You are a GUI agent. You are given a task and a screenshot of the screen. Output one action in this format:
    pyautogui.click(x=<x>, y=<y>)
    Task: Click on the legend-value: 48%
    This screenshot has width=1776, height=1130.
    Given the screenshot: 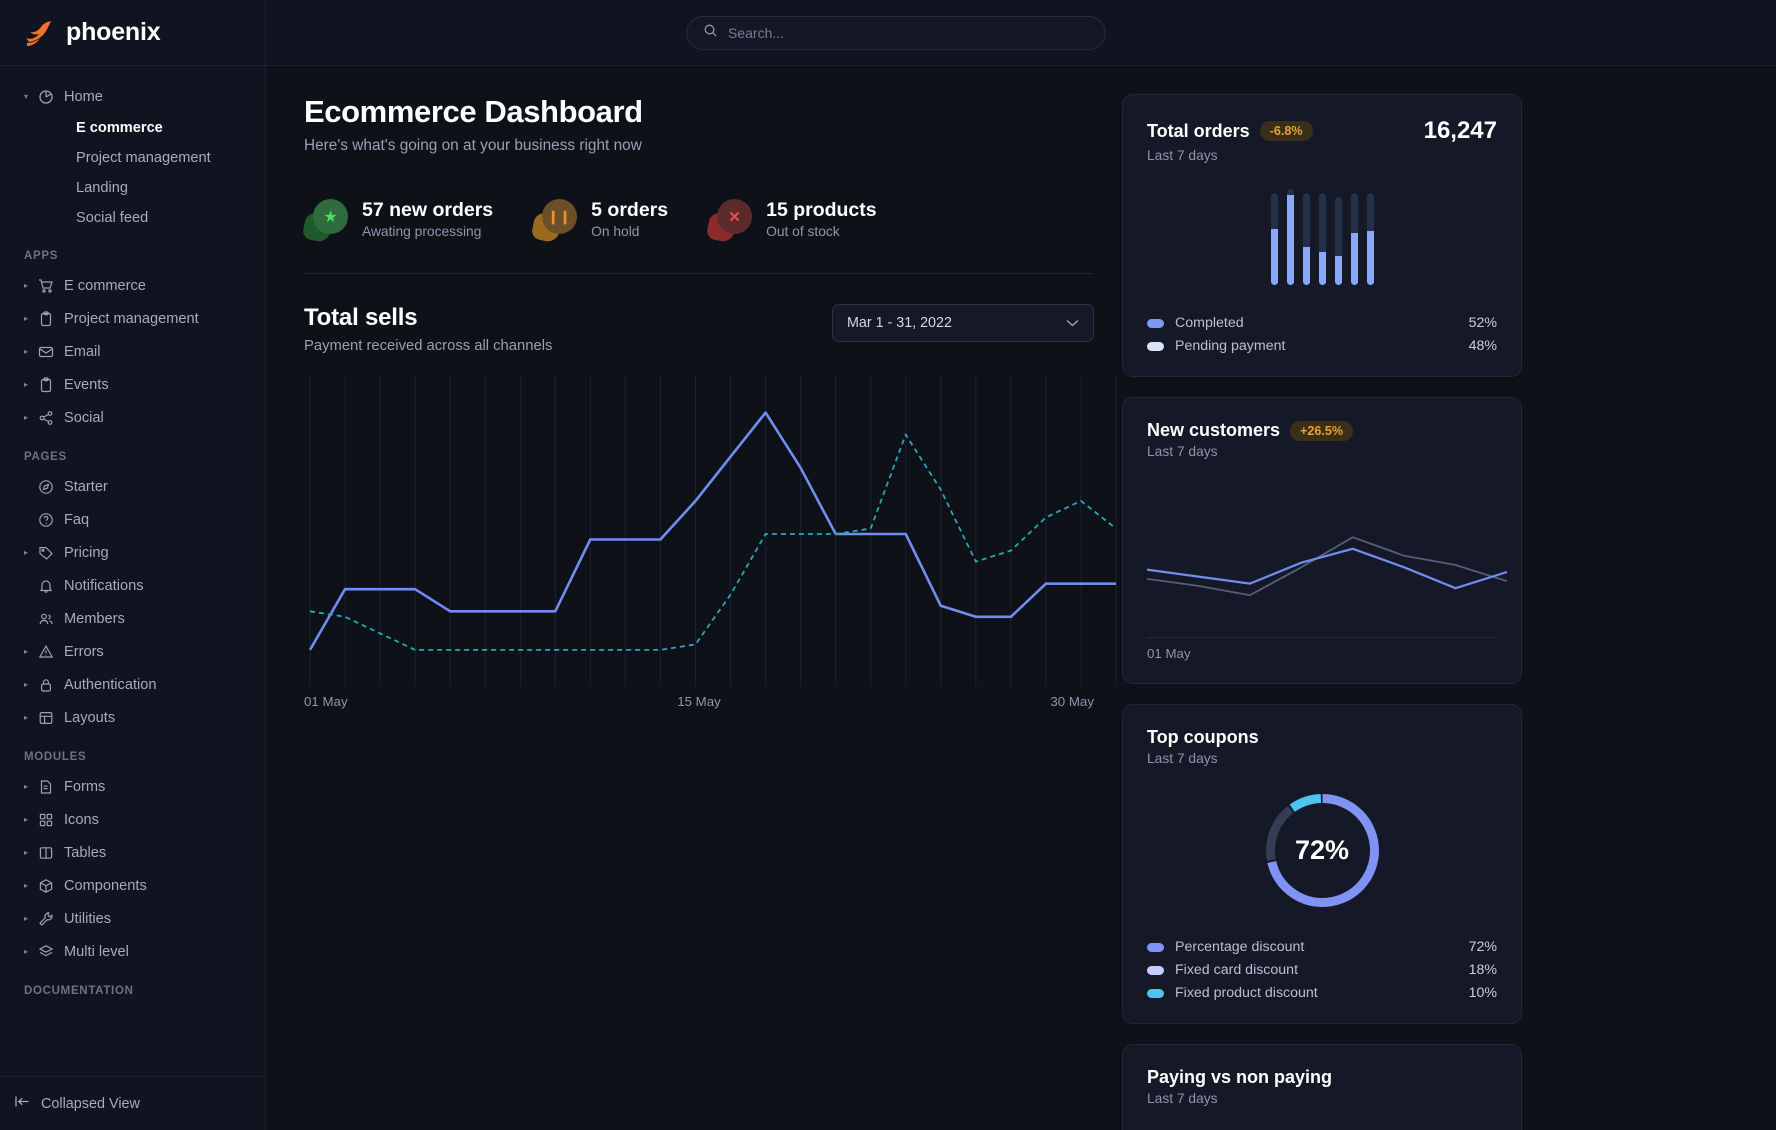 What is the action you would take?
    pyautogui.click(x=1482, y=346)
    